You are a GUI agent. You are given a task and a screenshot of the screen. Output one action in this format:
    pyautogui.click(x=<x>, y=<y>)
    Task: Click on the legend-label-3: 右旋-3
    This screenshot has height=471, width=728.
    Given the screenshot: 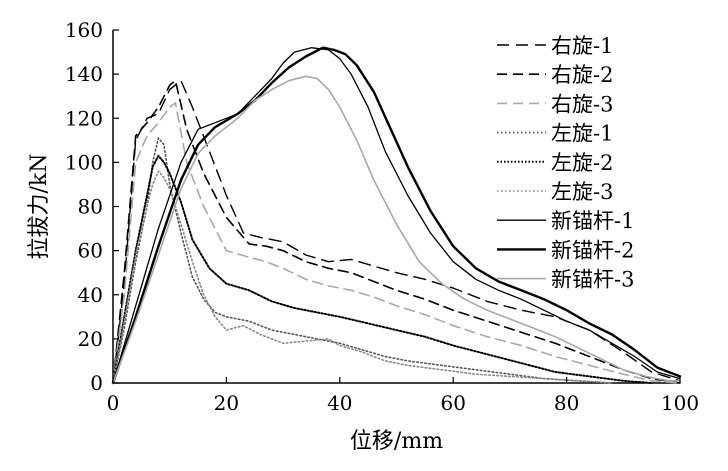 What is the action you would take?
    pyautogui.click(x=582, y=104)
    